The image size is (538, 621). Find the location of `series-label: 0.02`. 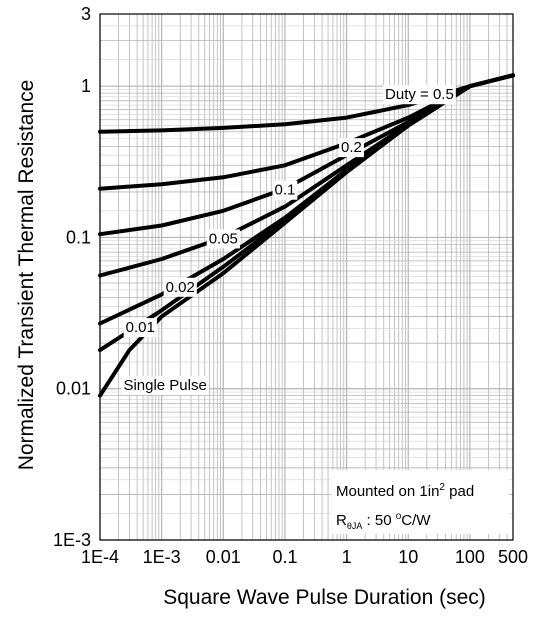

series-label: 0.02 is located at coordinates (180, 287).